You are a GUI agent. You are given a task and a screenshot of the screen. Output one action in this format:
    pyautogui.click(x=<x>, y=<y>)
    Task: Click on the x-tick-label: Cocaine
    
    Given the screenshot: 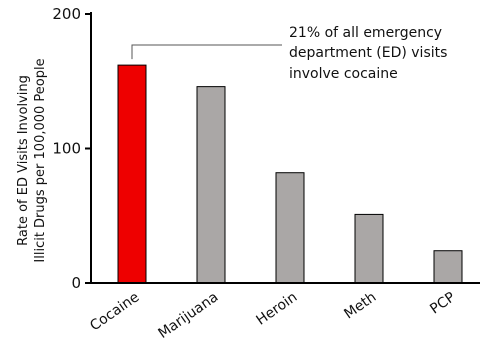 What is the action you would take?
    pyautogui.click(x=114, y=311)
    